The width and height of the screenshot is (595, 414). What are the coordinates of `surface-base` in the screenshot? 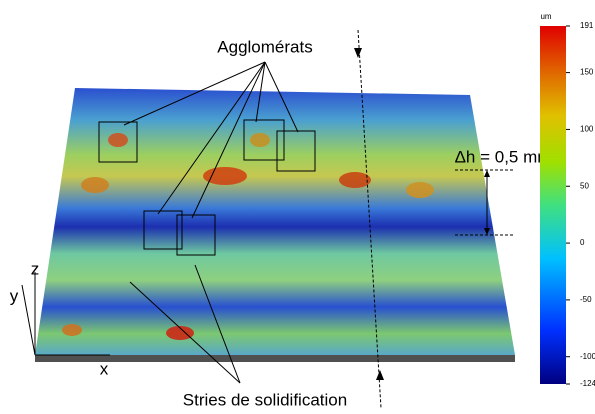 It's located at (275, 358).